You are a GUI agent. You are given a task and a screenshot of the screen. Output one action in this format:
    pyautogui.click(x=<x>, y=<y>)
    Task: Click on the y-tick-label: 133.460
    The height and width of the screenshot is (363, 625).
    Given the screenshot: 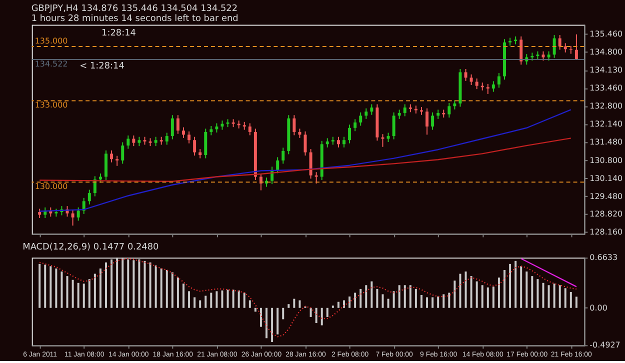 What is the action you would take?
    pyautogui.click(x=606, y=88)
    